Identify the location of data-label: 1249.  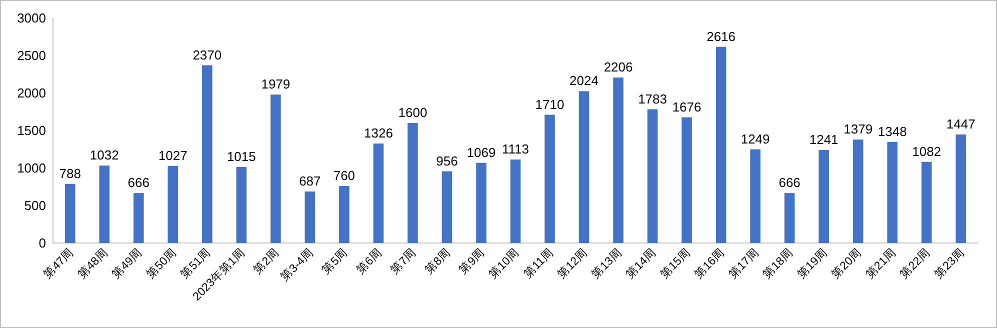
(755, 138).